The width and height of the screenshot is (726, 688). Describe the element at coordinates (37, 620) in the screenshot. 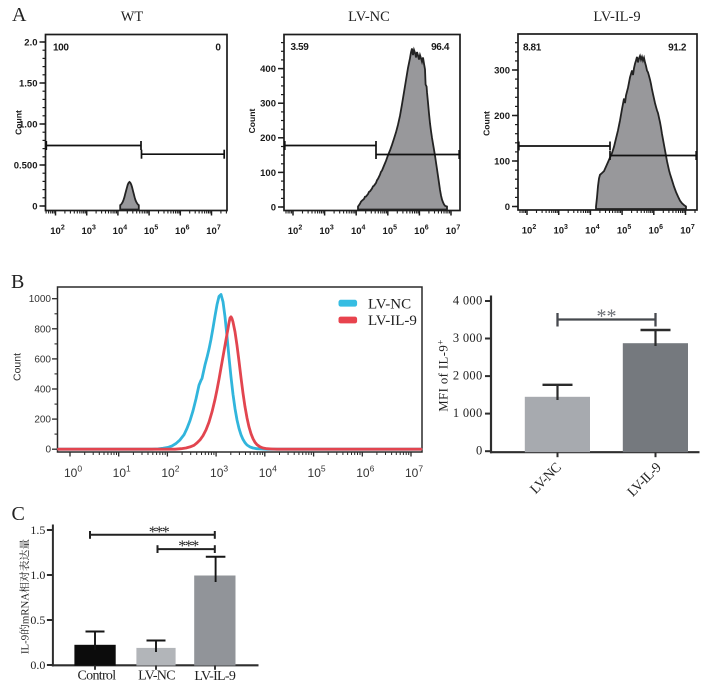

I see `svg-text: 0.5` at that location.